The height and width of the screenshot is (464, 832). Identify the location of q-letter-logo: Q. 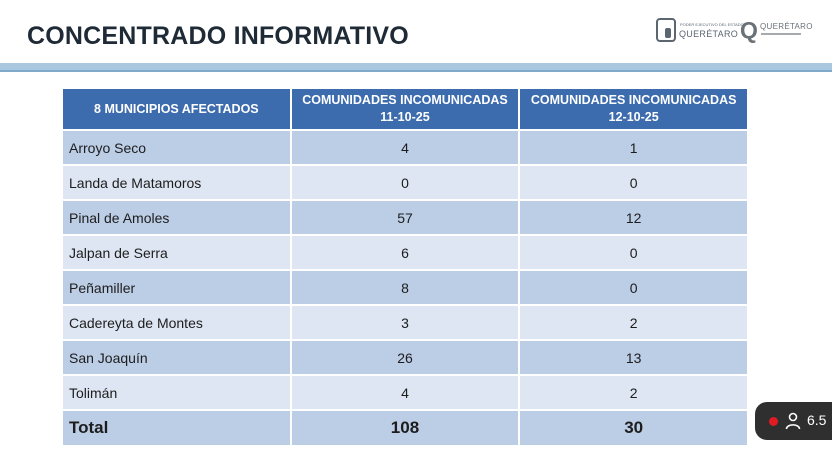
(749, 30).